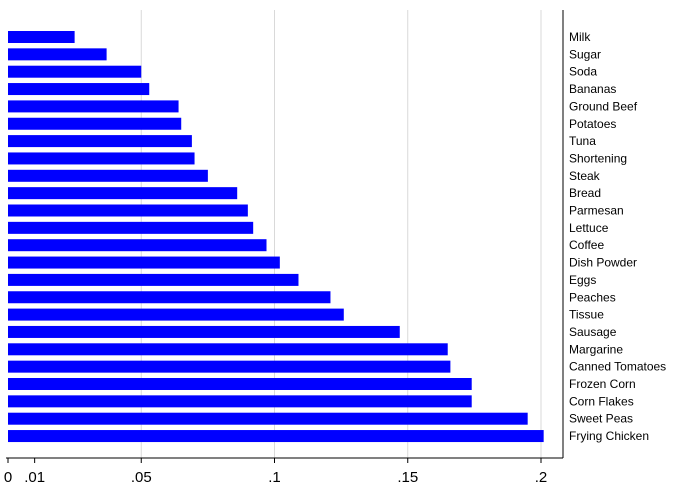  I want to click on category-label: Frozen Corn, so click(602, 384).